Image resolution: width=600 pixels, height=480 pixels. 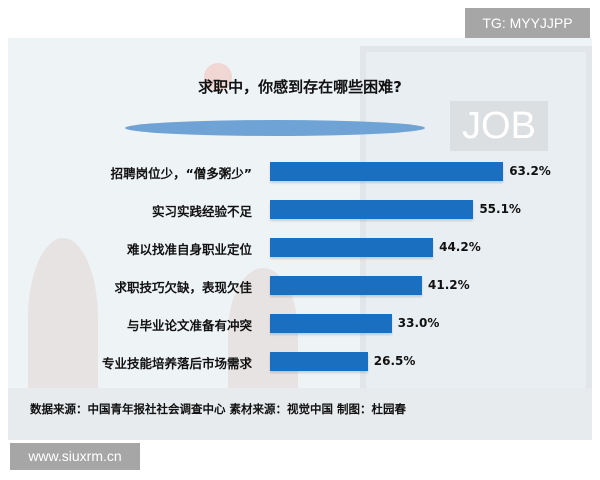 I want to click on footer-band, so click(x=300, y=414).